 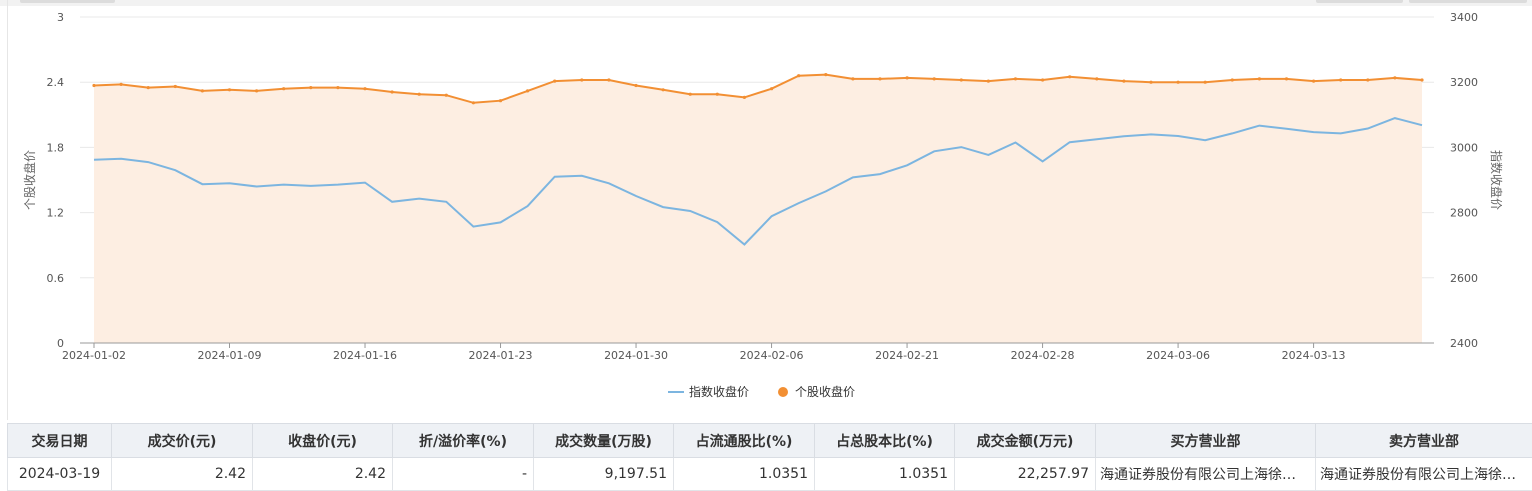 What do you see at coordinates (323, 474) in the screenshot?
I see `cell-close-price: 2.42` at bounding box center [323, 474].